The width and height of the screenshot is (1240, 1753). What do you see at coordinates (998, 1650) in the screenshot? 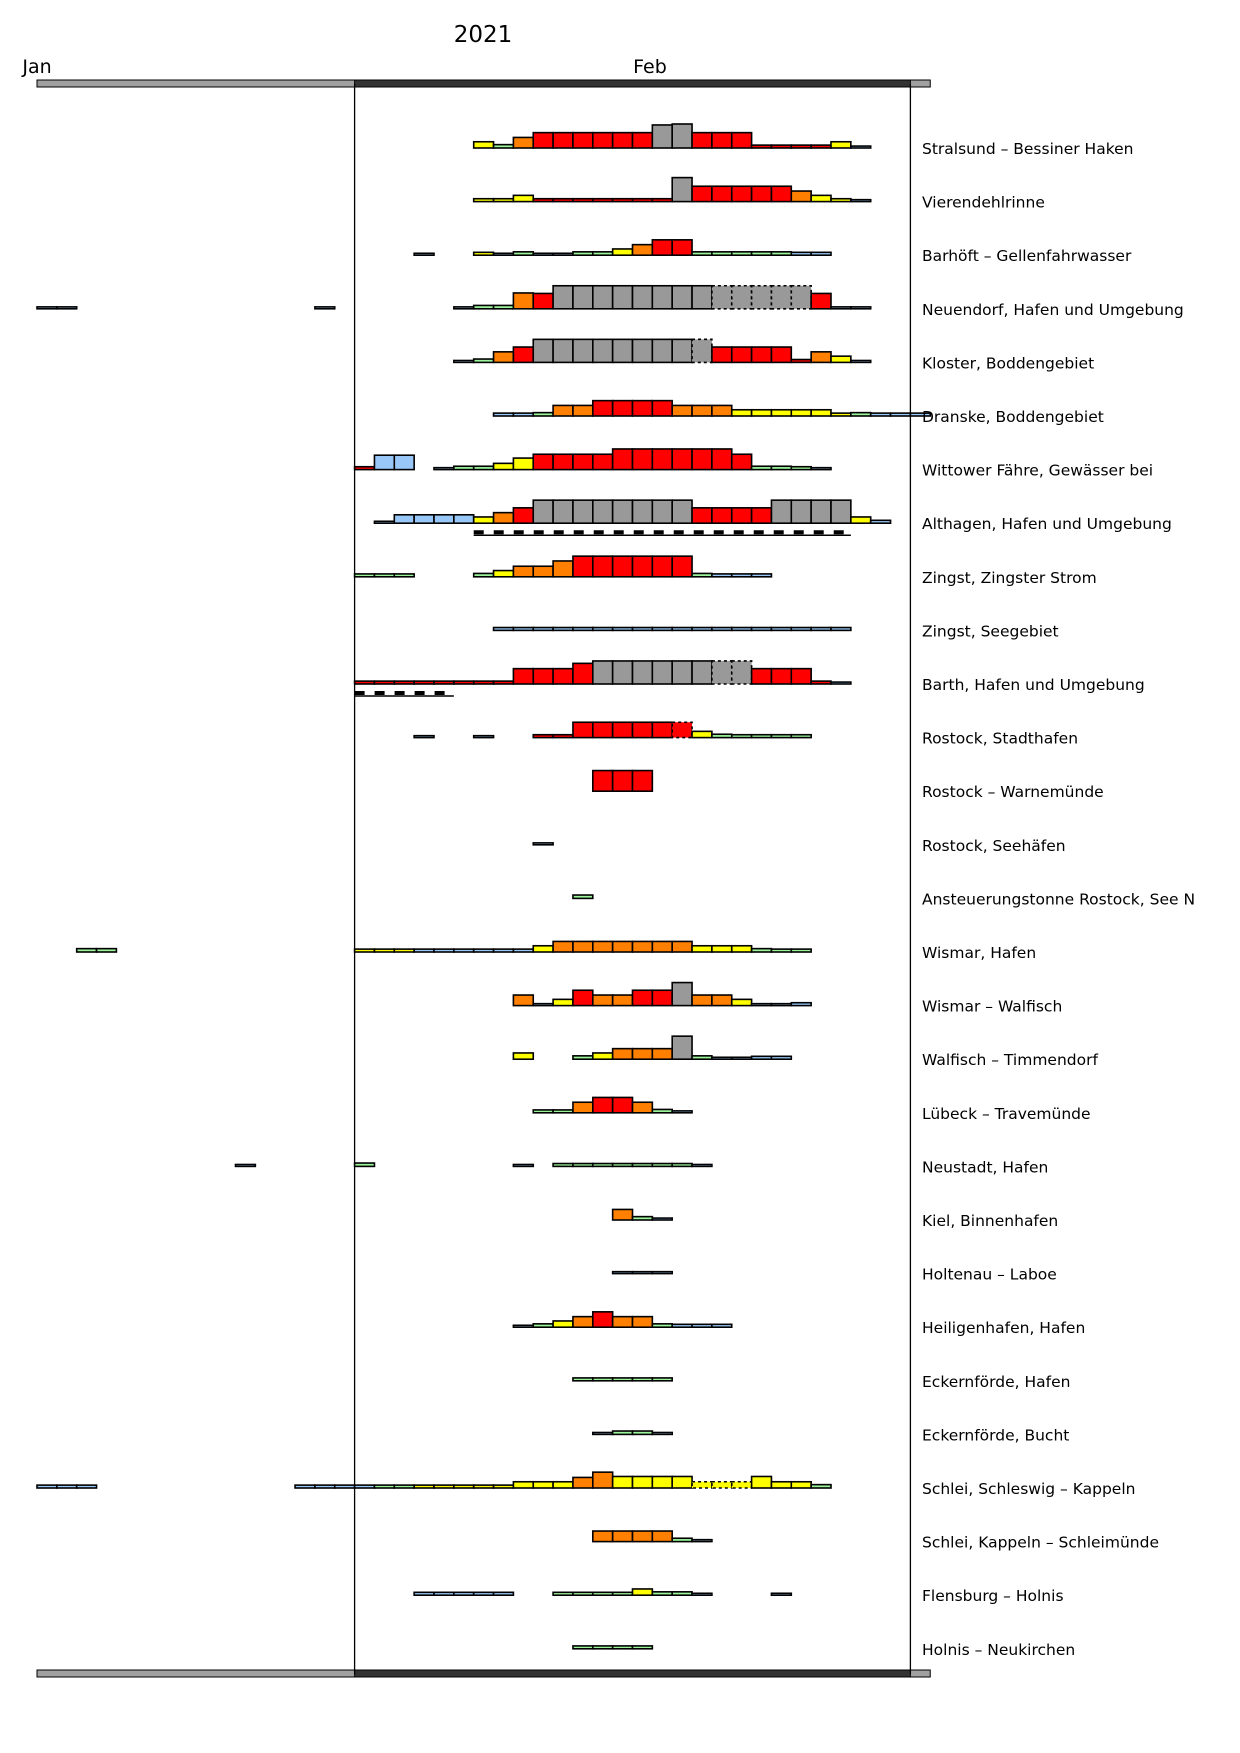
I see `station-label: Holnis – Neukirchen` at bounding box center [998, 1650].